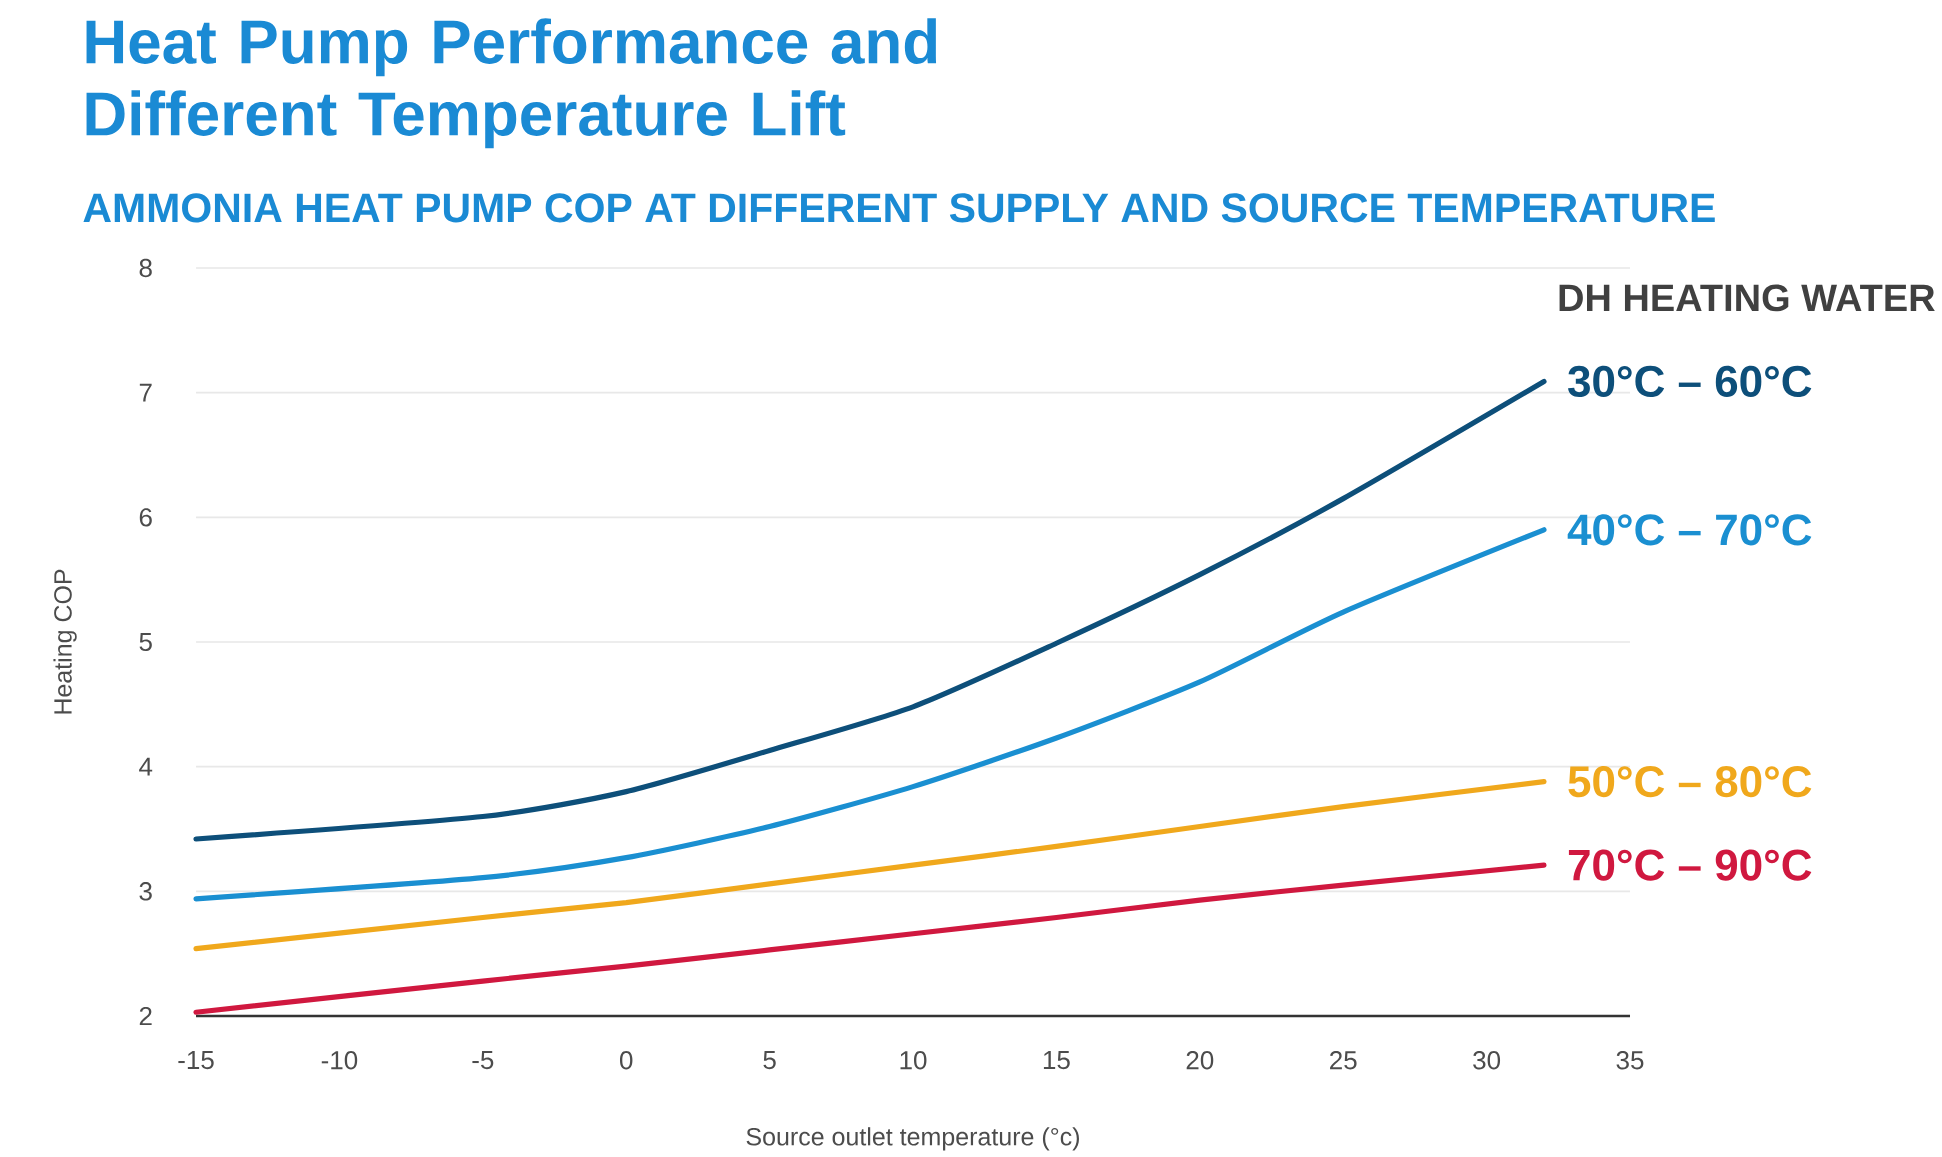  I want to click on chart-subtitle: AMMONIA HEAT PUMP COP AT DIFFERENT SUPPLY AND SOURCE TEMPERATURE, so click(899, 208).